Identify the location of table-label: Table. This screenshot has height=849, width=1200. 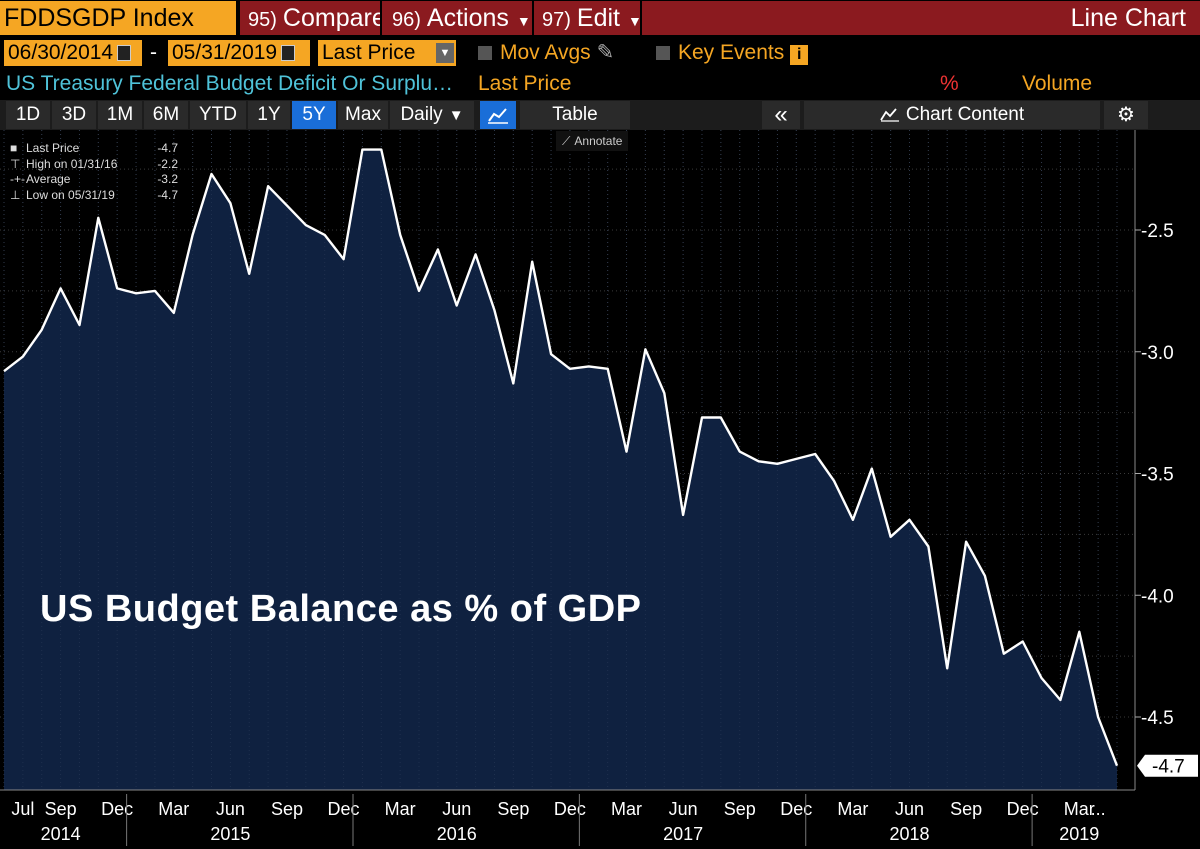
(575, 114).